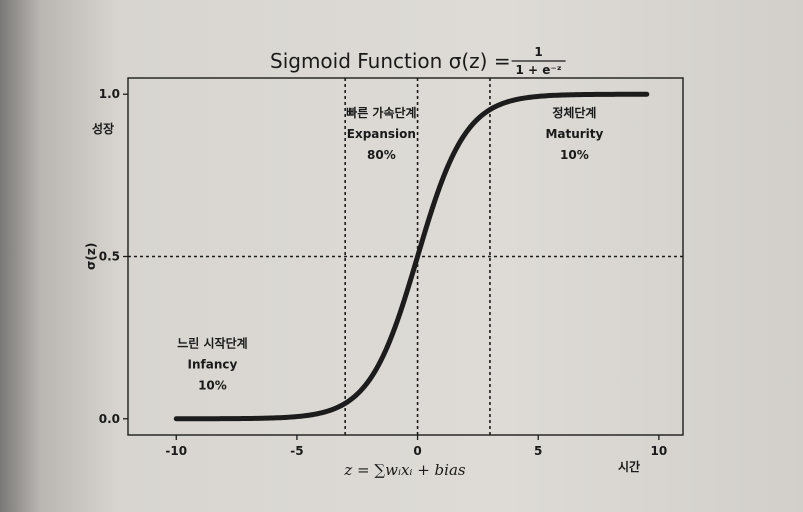 The width and height of the screenshot is (803, 512). Describe the element at coordinates (296, 451) in the screenshot. I see `x-tick-label: -5` at that location.